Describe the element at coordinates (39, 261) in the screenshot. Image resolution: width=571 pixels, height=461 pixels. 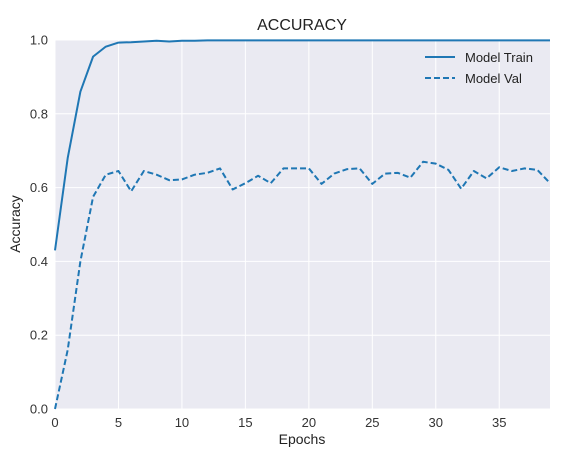
I see `y-tick-label: 0.4` at that location.